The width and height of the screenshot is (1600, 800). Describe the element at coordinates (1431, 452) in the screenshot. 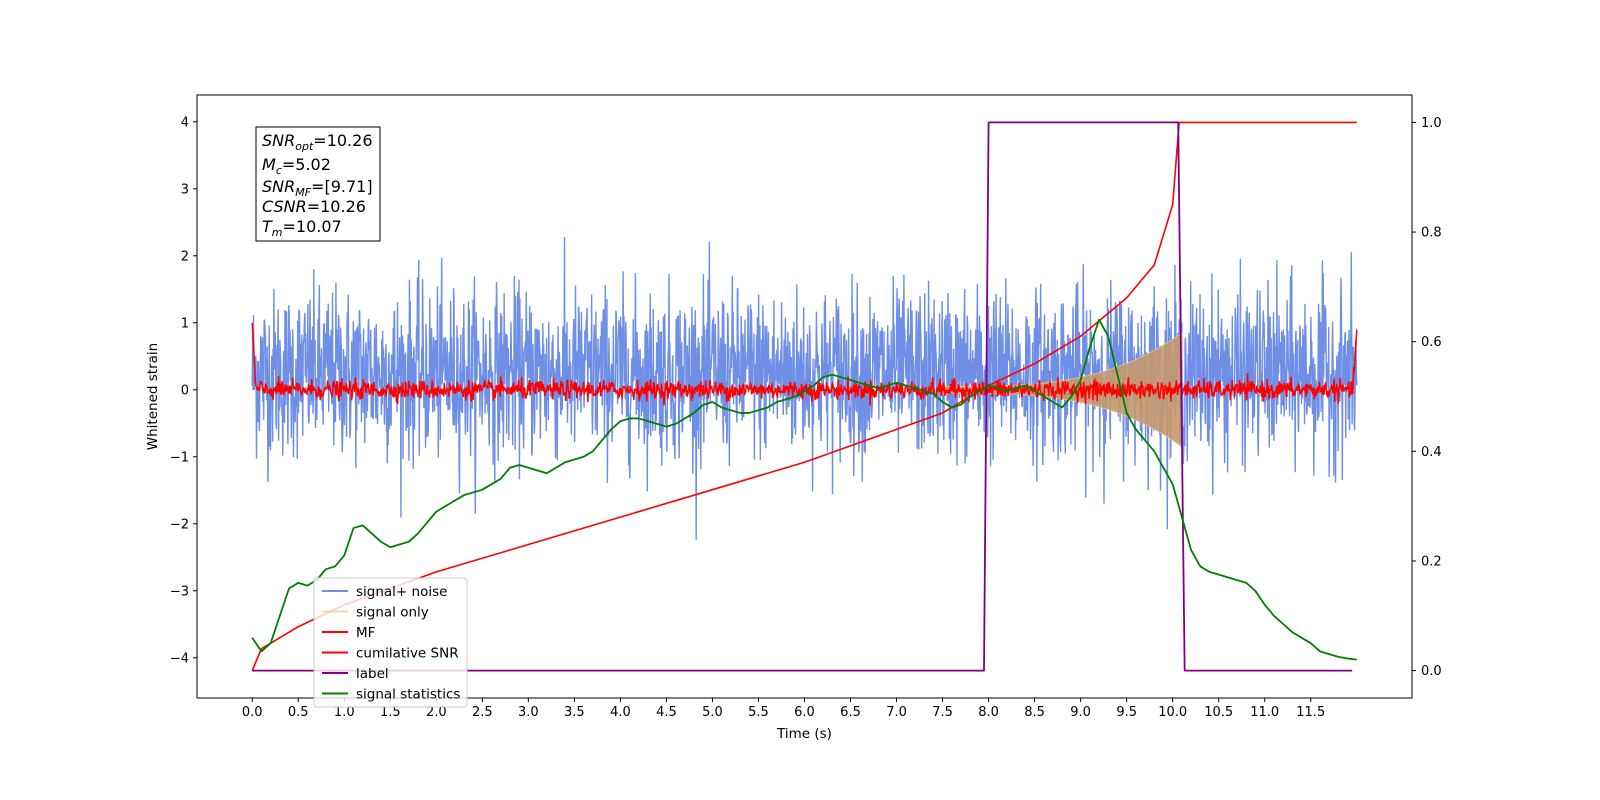

I see `y2-tick-label: 0.4` at that location.